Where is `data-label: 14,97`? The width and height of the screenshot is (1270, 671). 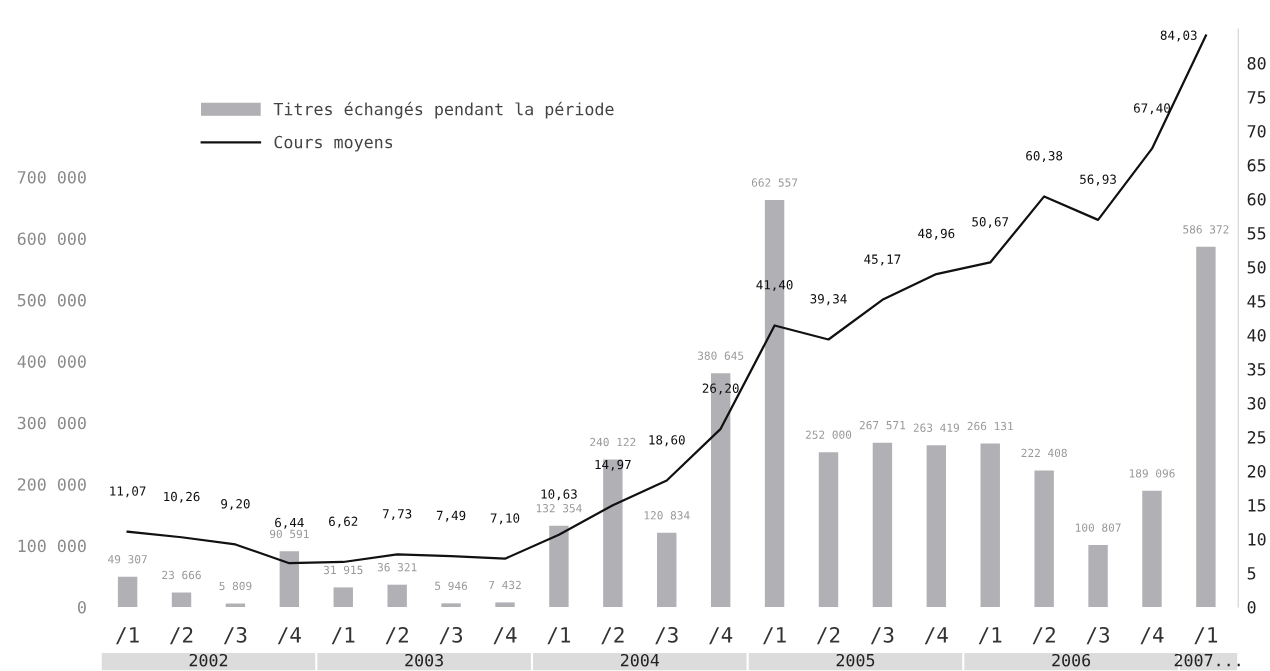 data-label: 14,97 is located at coordinates (613, 465).